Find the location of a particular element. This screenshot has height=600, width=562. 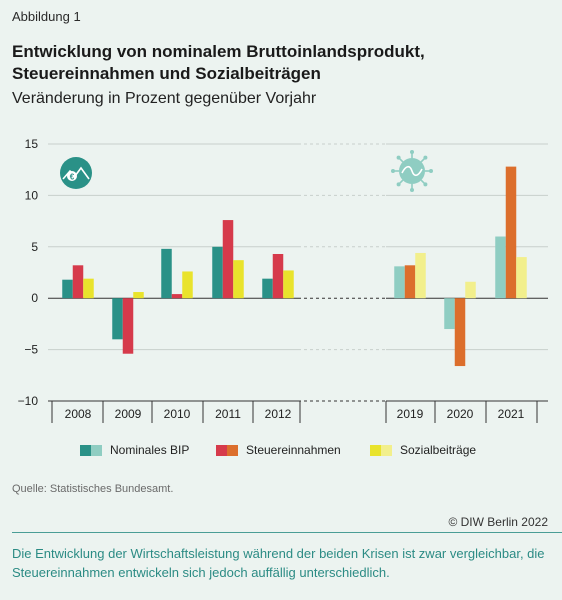

bar-sozialbeitraege-2011 is located at coordinates (238, 279).